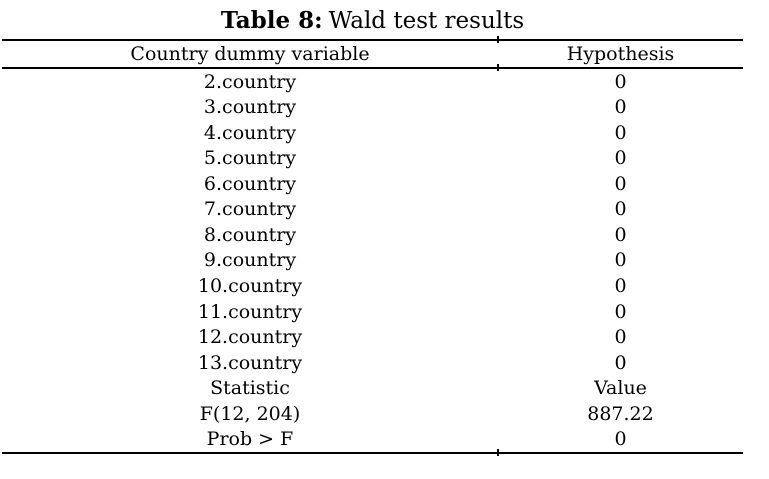 The width and height of the screenshot is (769, 479). I want to click on country-cell: 2.country, so click(250, 81).